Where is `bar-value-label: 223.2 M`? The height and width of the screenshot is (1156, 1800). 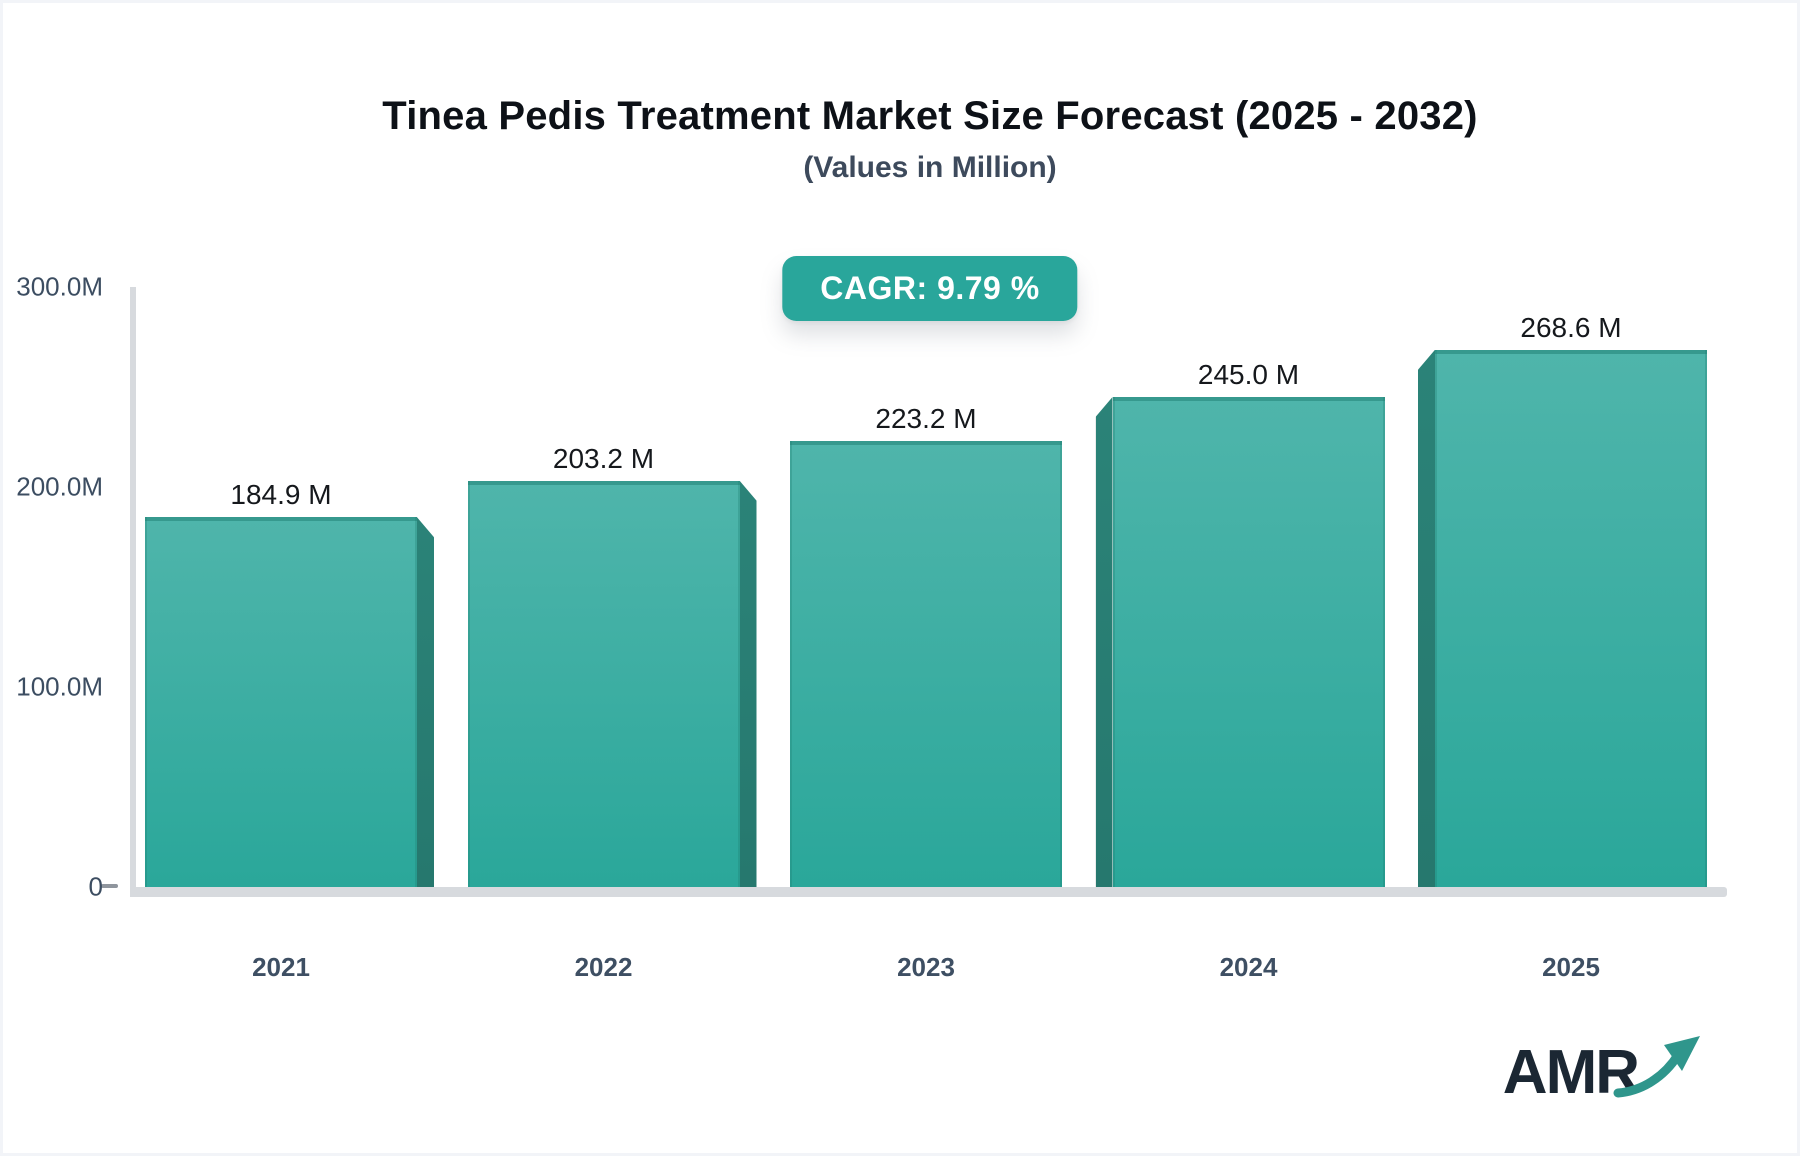
bar-value-label: 223.2 M is located at coordinates (926, 418).